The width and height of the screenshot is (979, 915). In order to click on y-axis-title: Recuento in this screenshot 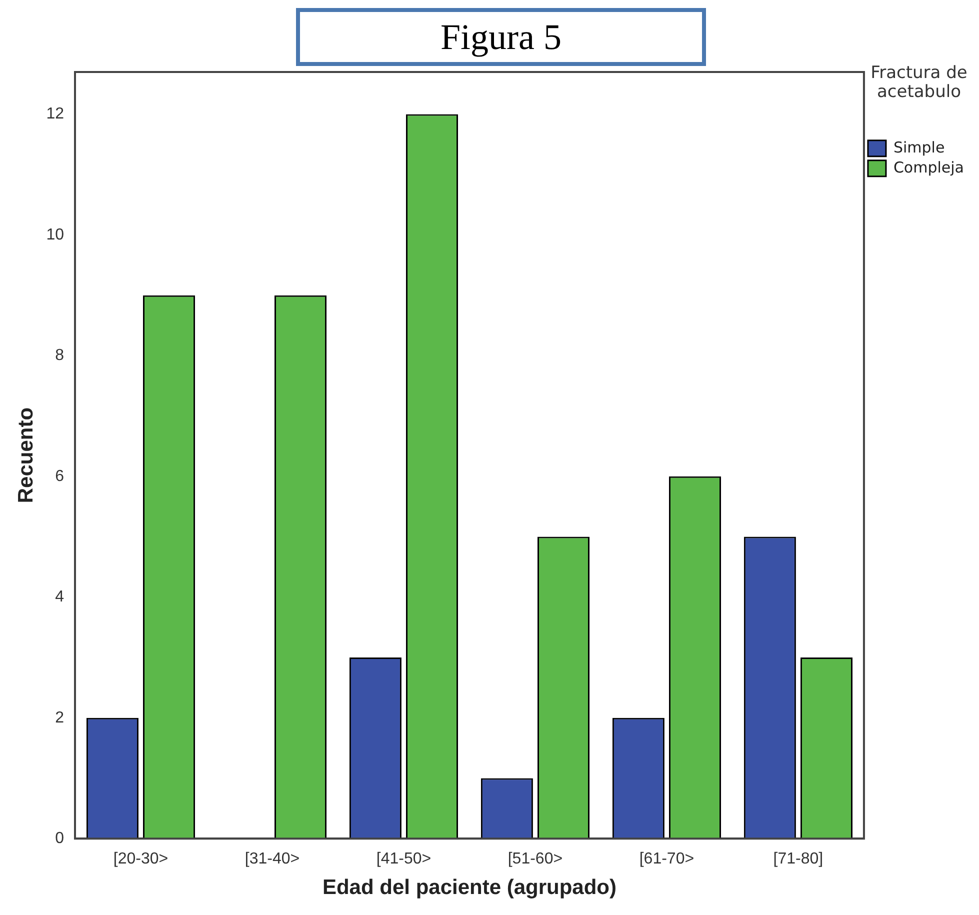, I will do `click(26, 455)`.